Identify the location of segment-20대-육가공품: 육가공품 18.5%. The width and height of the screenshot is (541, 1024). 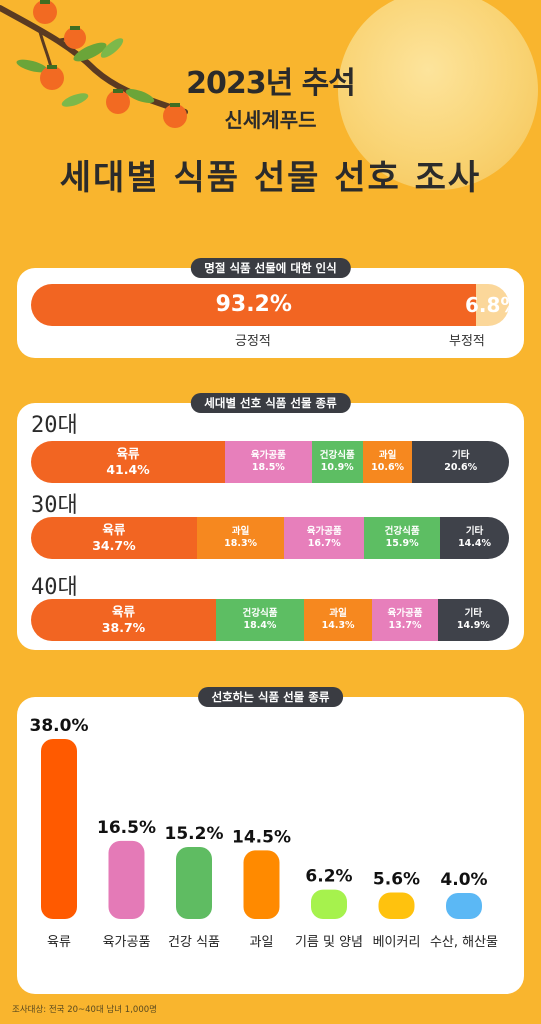
(268, 462).